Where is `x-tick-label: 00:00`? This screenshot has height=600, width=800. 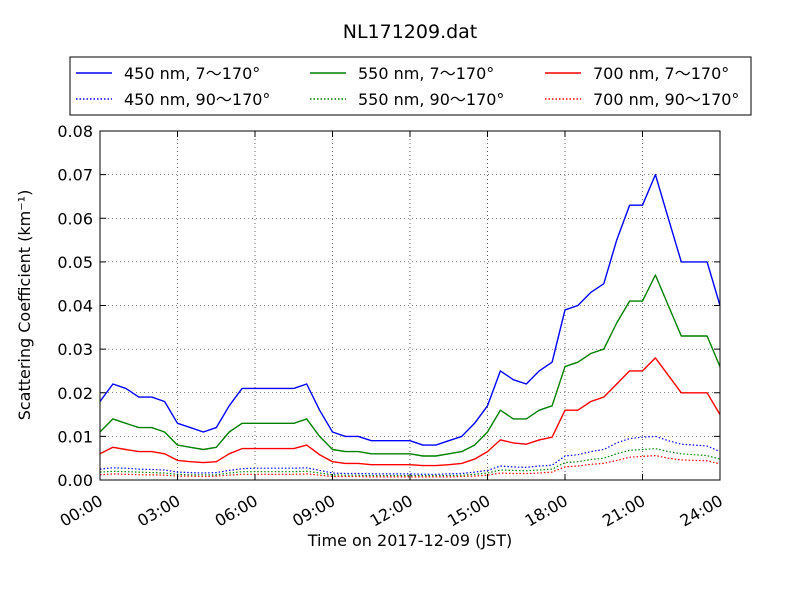 x-tick-label: 00:00 is located at coordinates (81, 511).